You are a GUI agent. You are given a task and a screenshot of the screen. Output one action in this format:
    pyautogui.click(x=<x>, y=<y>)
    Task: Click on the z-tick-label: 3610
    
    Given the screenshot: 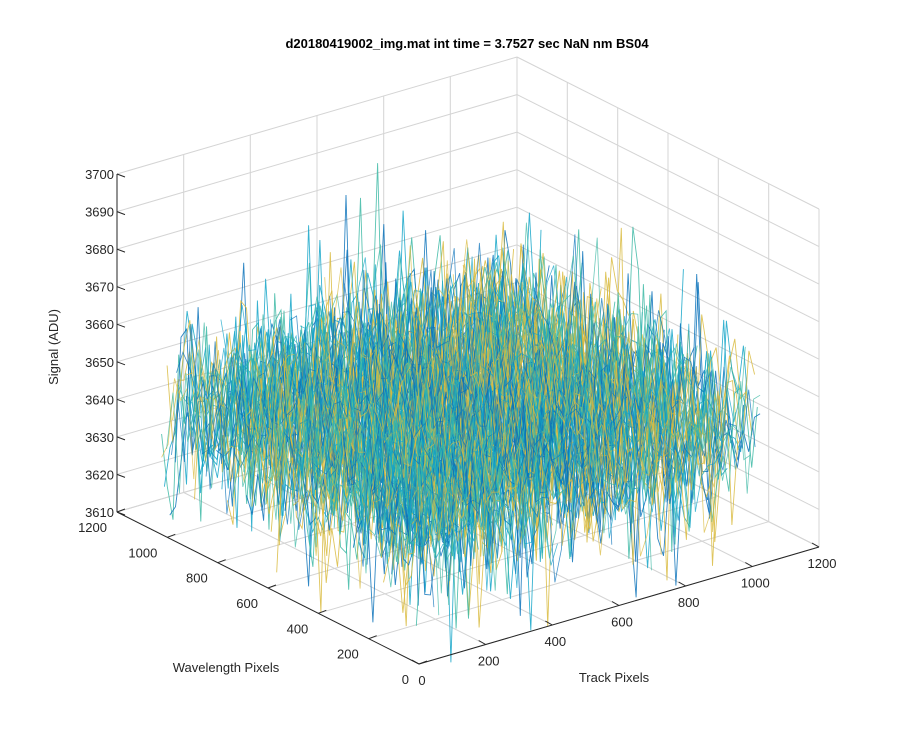 What is the action you would take?
    pyautogui.click(x=99, y=512)
    